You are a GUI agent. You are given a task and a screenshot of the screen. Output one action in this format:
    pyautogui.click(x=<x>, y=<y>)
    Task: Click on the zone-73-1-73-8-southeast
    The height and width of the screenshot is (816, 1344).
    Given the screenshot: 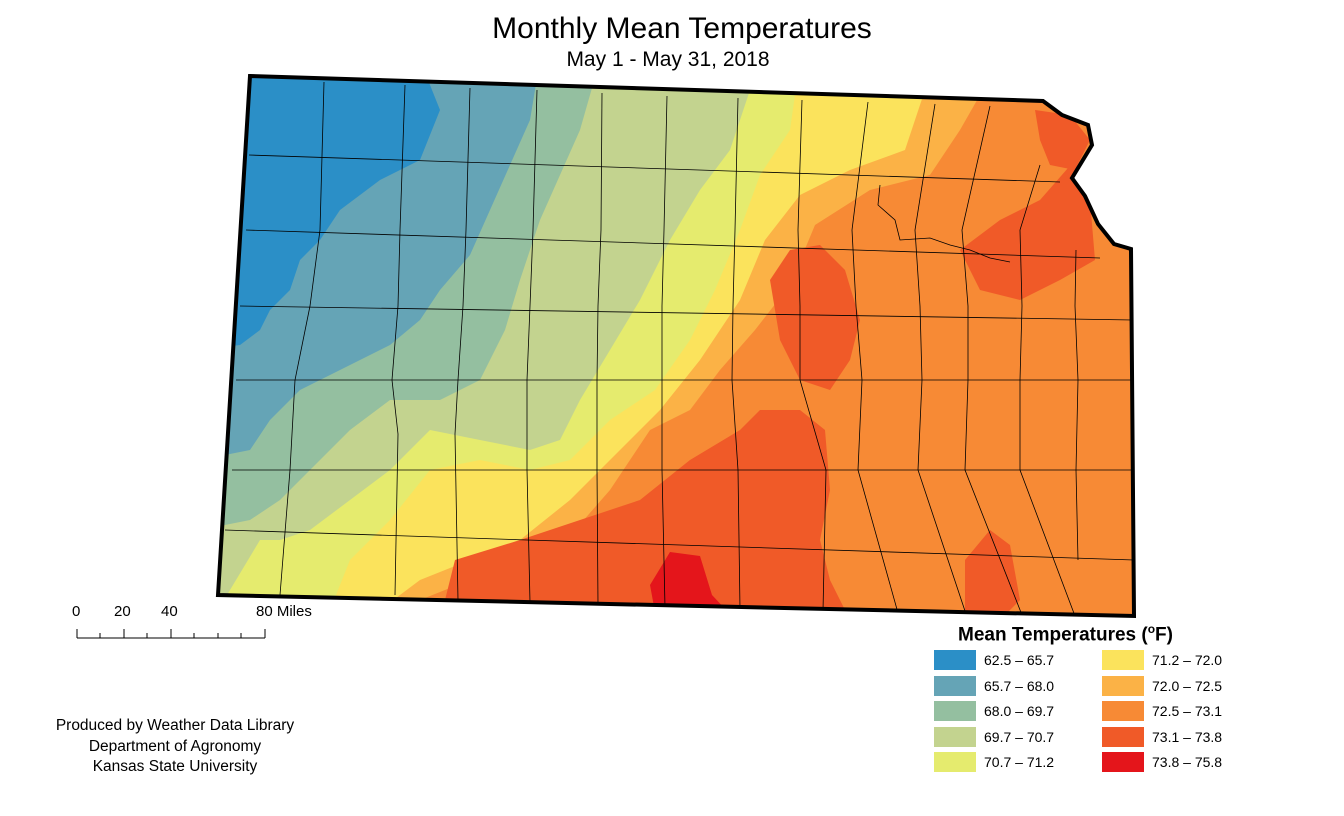 What is the action you would take?
    pyautogui.click(x=992, y=573)
    